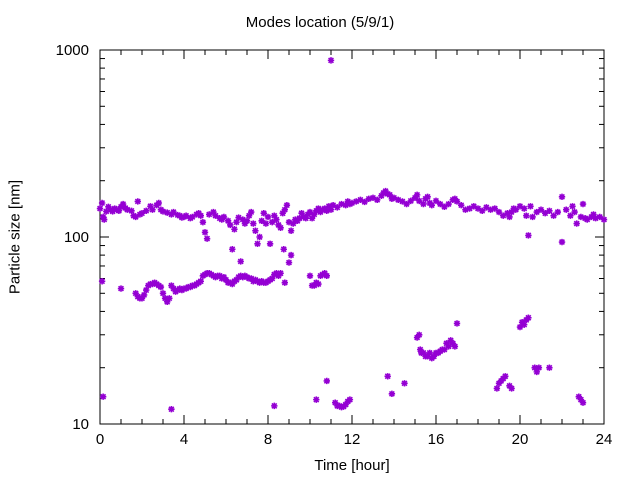 This screenshot has width=640, height=480. Describe the element at coordinates (184, 439) in the screenshot. I see `x-tick-label: 4` at that location.